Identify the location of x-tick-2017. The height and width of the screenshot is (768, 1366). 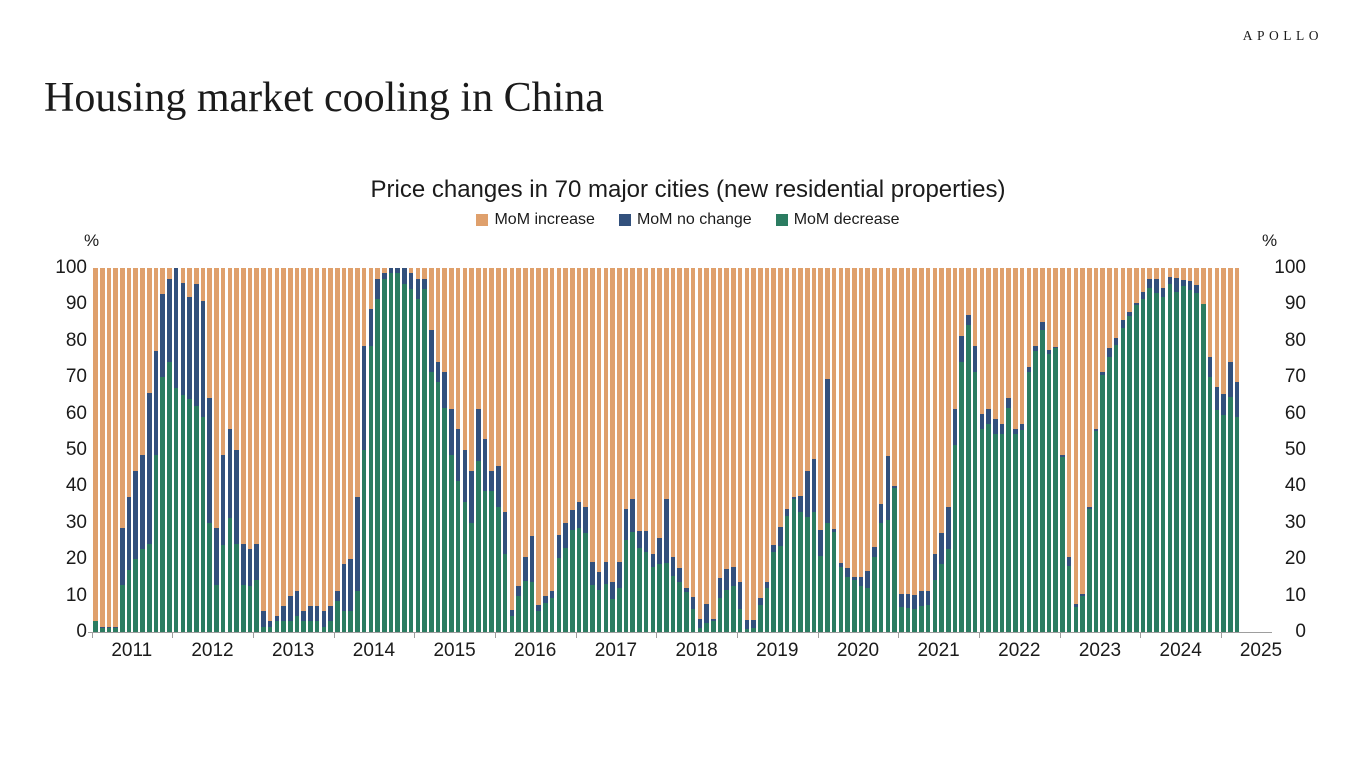
(576, 635).